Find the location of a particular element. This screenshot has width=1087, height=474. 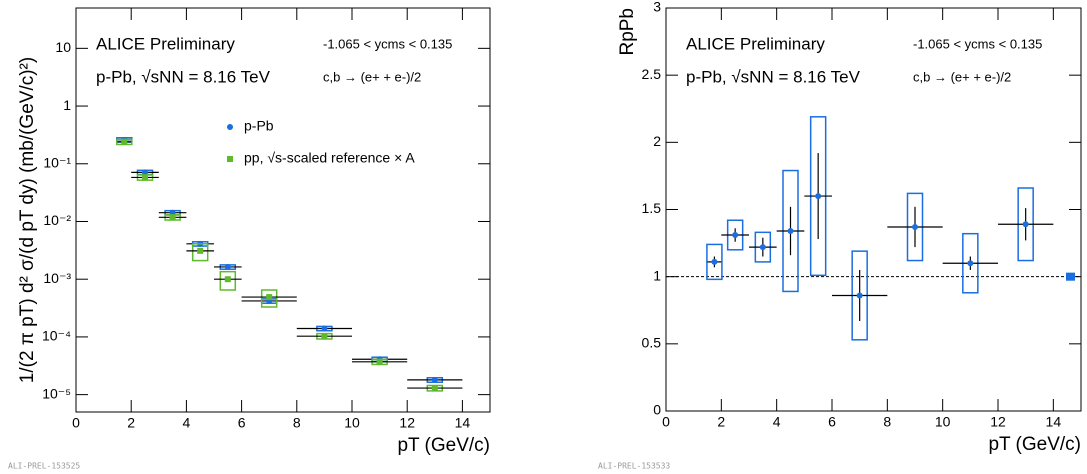

legend-label: p-Pb is located at coordinates (259, 126).